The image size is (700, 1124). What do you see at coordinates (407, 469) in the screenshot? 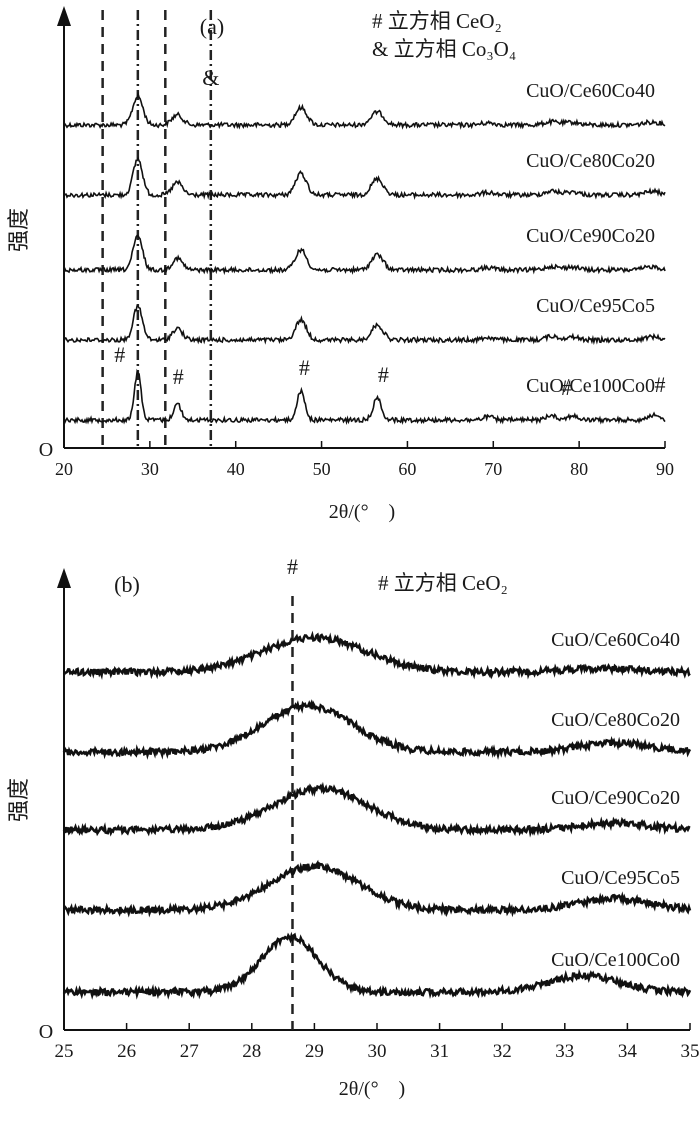
I see `x-tick-label: 60` at bounding box center [407, 469].